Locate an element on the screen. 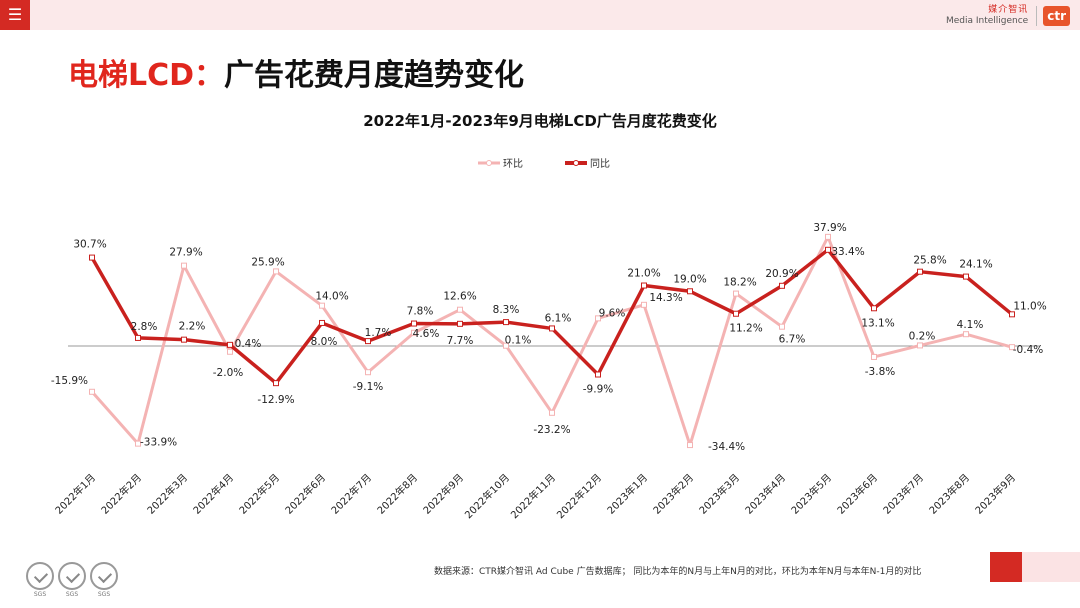 Image resolution: width=1080 pixels, height=608 pixels. point-同比-0 is located at coordinates (92, 257).